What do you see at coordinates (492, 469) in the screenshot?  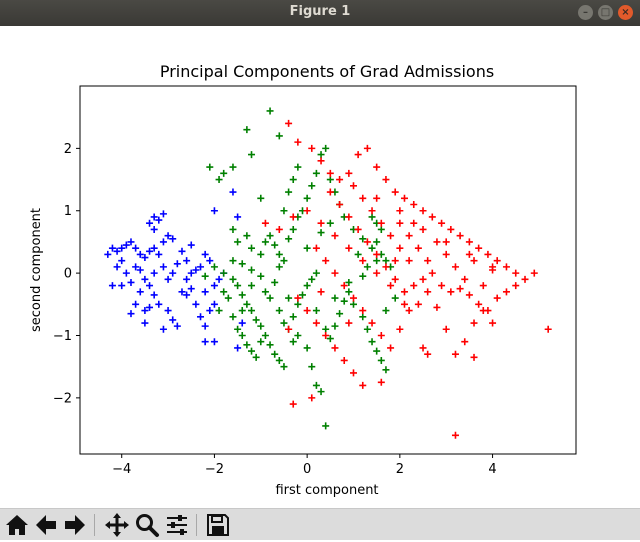 I see `x-tick-label: 4` at bounding box center [492, 469].